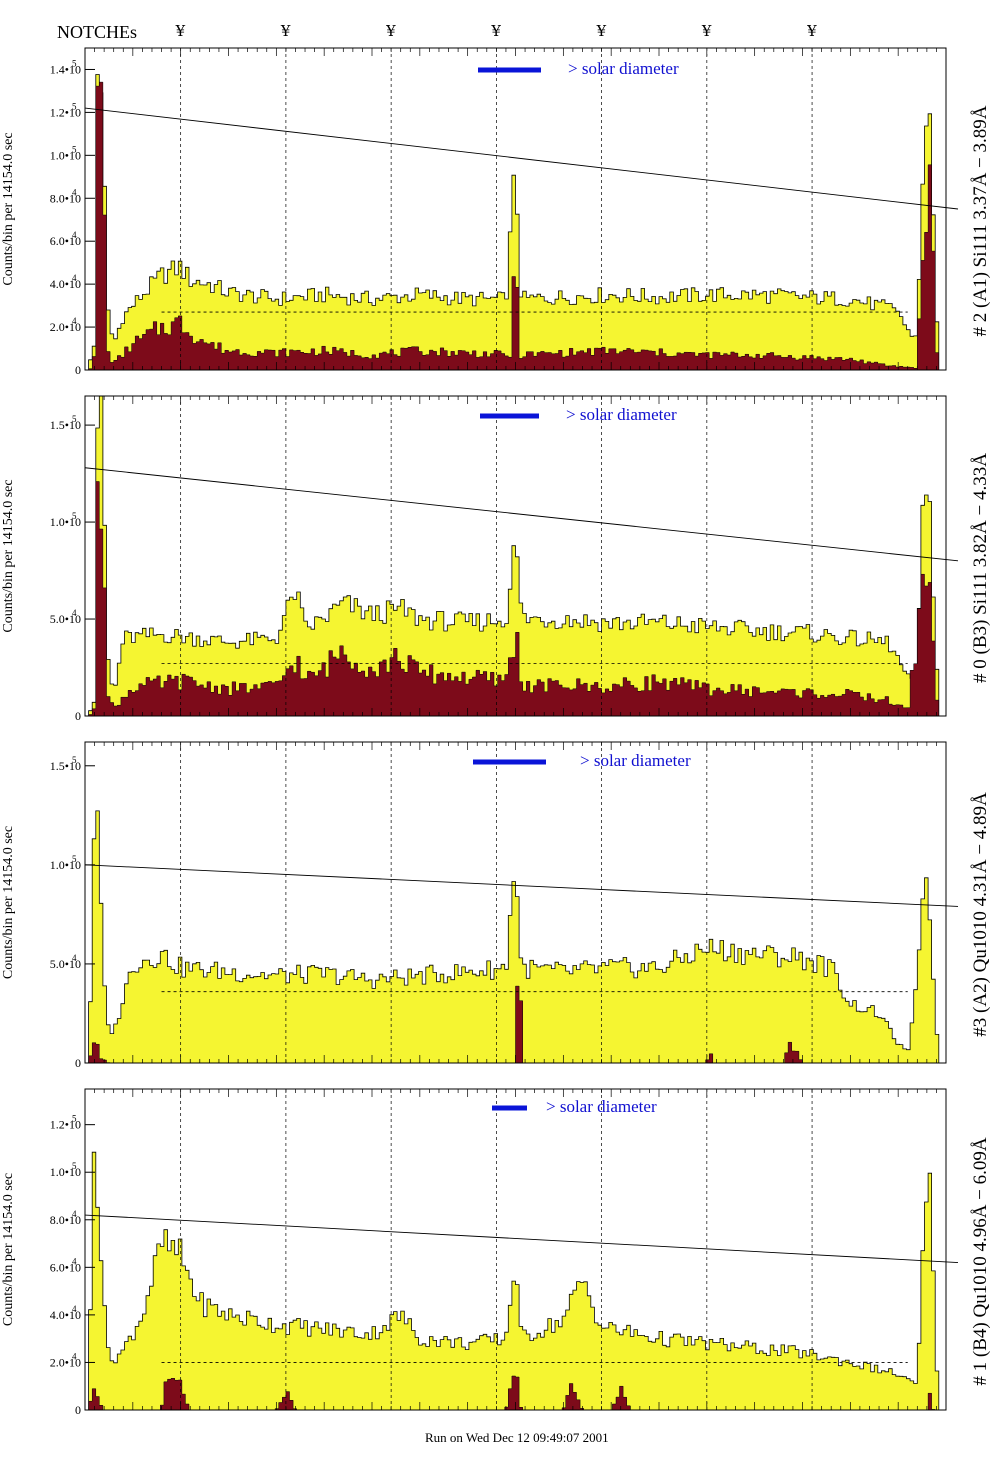  Describe the element at coordinates (980, 1261) in the screenshot. I see `channel-label: # 1 (B4) Qu1010 4.96Å − 6.09Å` at that location.